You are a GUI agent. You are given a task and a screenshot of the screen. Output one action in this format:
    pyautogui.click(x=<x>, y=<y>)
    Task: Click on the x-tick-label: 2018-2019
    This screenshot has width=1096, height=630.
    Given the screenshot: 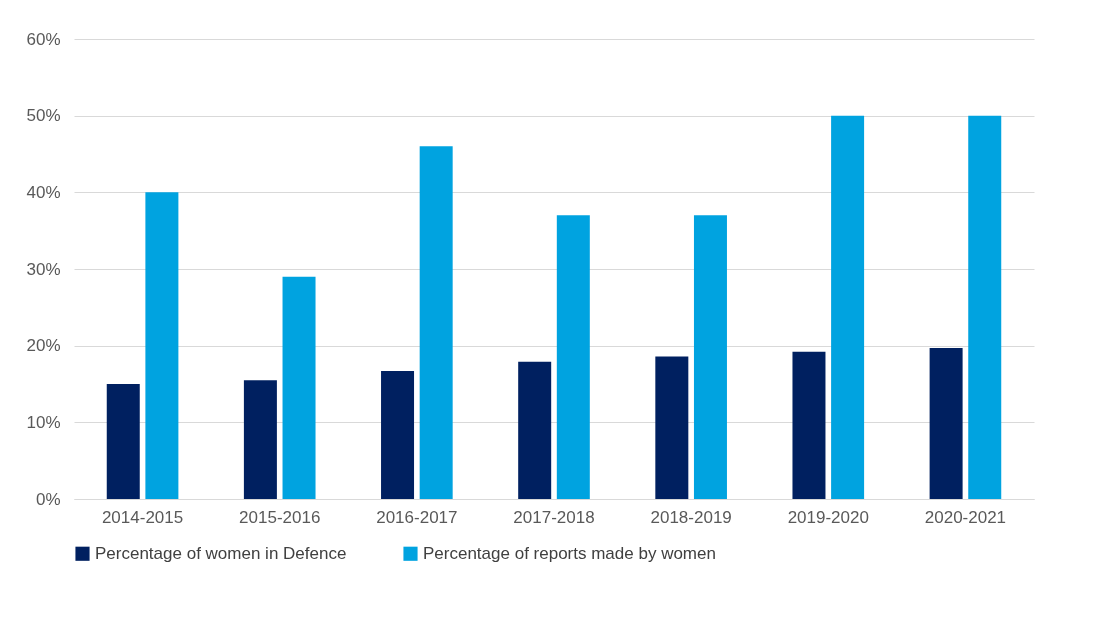 What is the action you would take?
    pyautogui.click(x=691, y=517)
    